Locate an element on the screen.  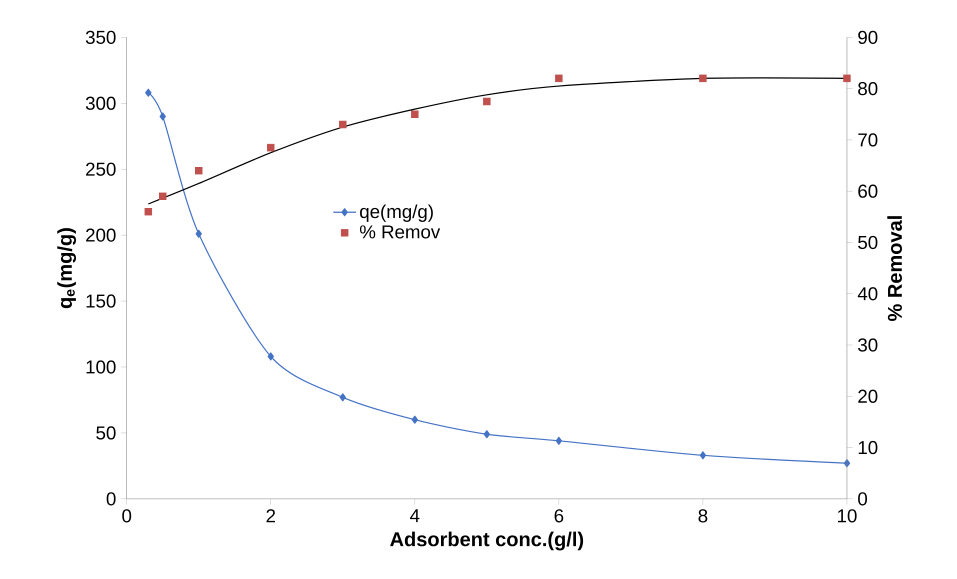
y-tick-label: 350 is located at coordinates (101, 37).